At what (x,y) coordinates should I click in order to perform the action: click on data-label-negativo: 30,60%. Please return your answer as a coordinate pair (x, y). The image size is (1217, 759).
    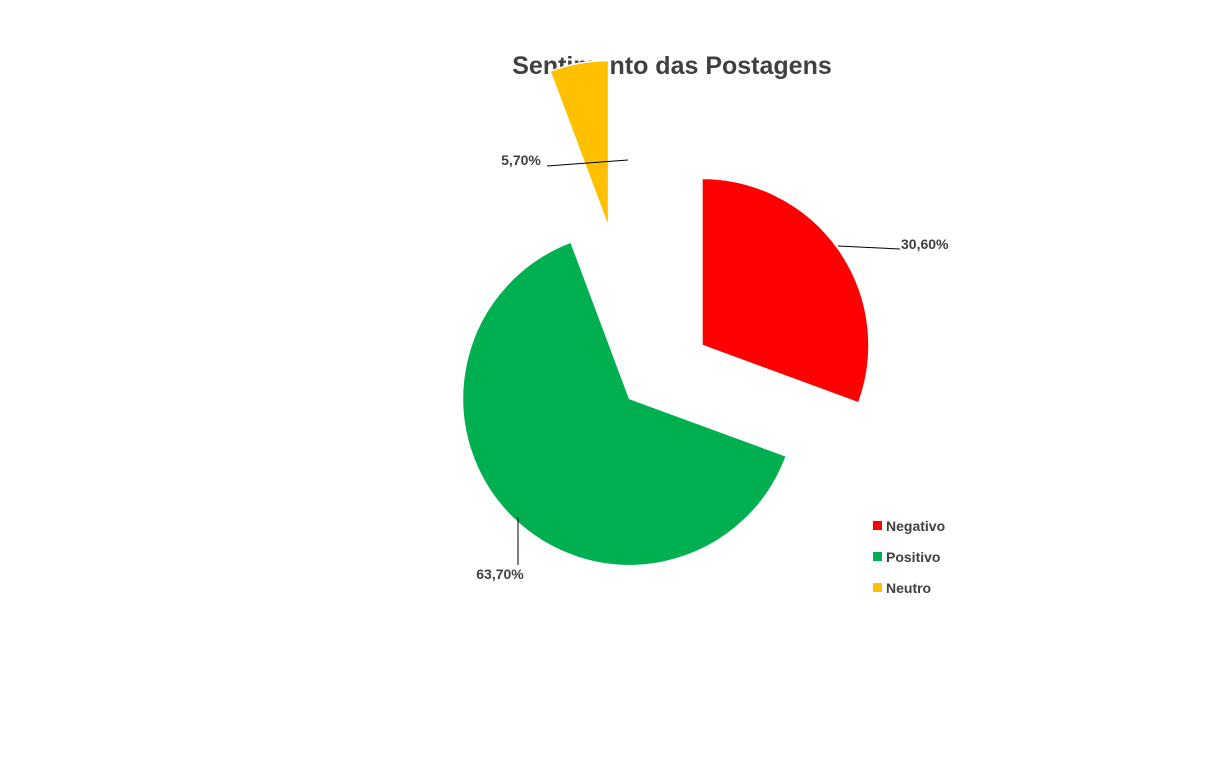
    Looking at the image, I should click on (925, 244).